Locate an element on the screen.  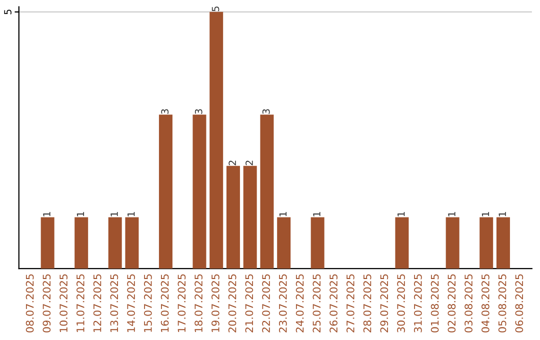
x-tick-label: 31.07.2025 is located at coordinates (418, 303).